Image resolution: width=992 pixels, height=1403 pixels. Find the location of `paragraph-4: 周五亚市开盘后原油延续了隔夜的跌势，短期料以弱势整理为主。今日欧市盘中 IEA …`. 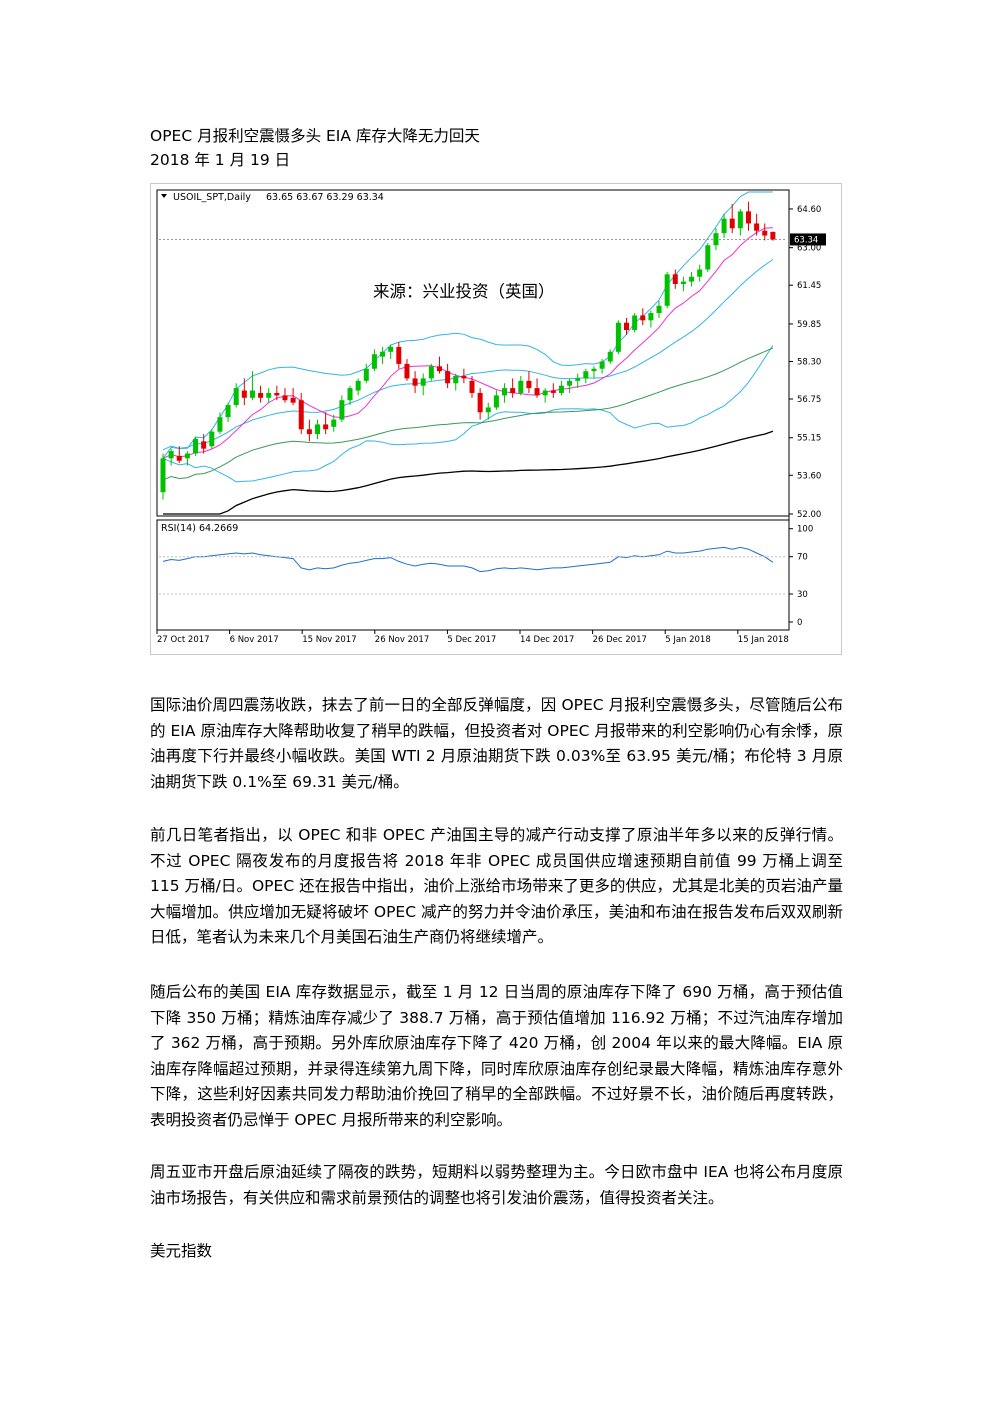

paragraph-4: 周五亚市开盘后原油延续了隔夜的跌势，短期料以弱势整理为主。今日欧市盘中 IEA … is located at coordinates (496, 1185).